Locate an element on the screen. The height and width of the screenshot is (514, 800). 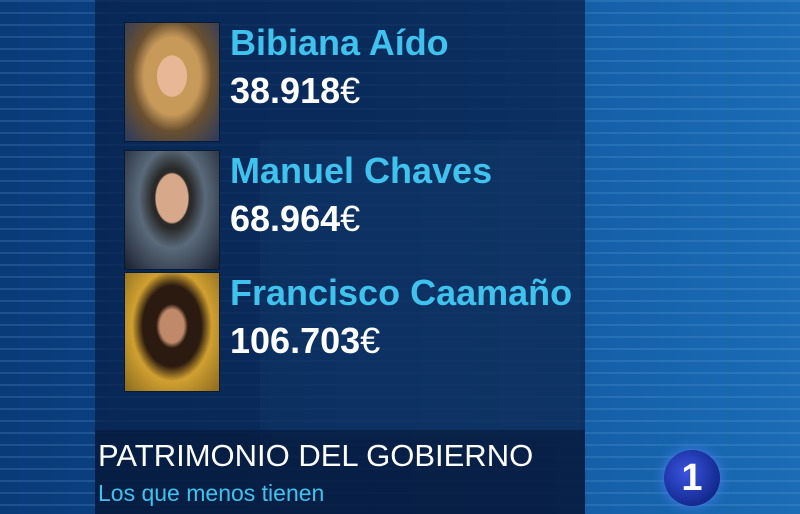
person-name: Francisco Caamaño is located at coordinates (401, 292).